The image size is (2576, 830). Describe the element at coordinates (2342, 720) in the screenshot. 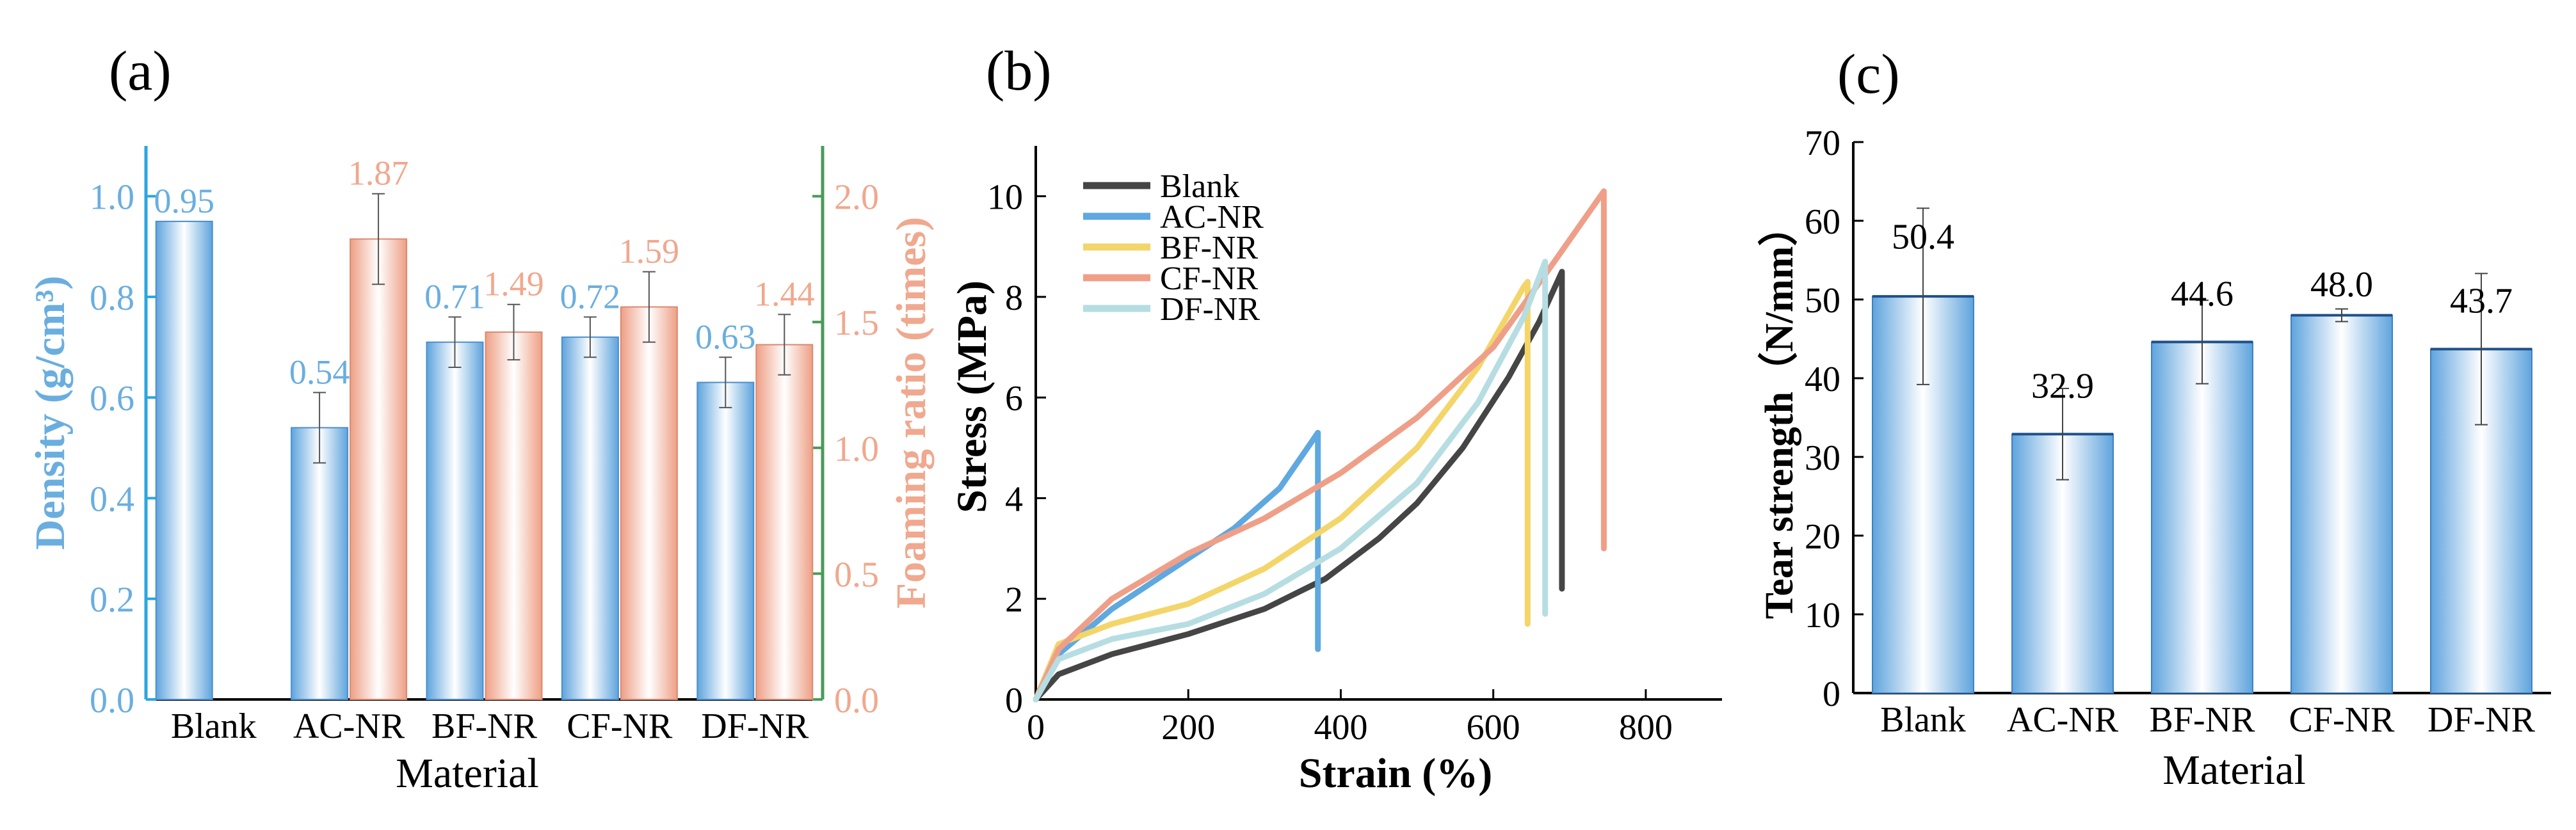

I see `c-category-label: CF-NR` at that location.